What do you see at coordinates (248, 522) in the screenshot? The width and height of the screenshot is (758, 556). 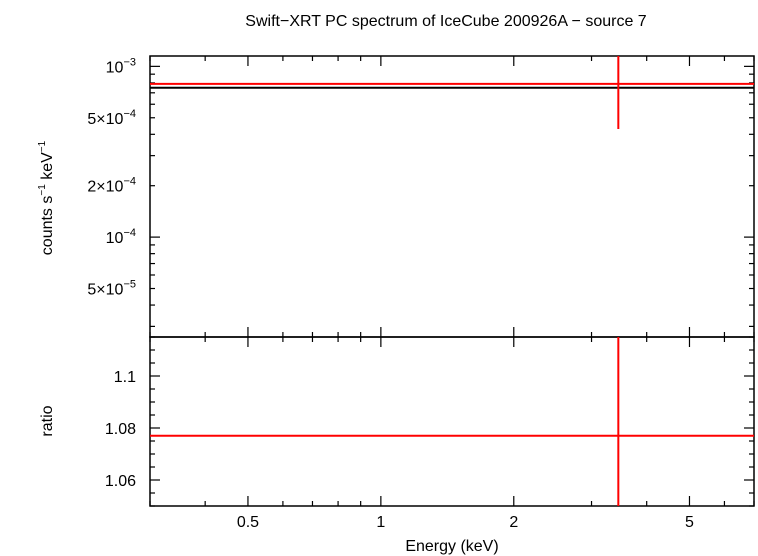 I see `x-tick-label: 0.5` at bounding box center [248, 522].